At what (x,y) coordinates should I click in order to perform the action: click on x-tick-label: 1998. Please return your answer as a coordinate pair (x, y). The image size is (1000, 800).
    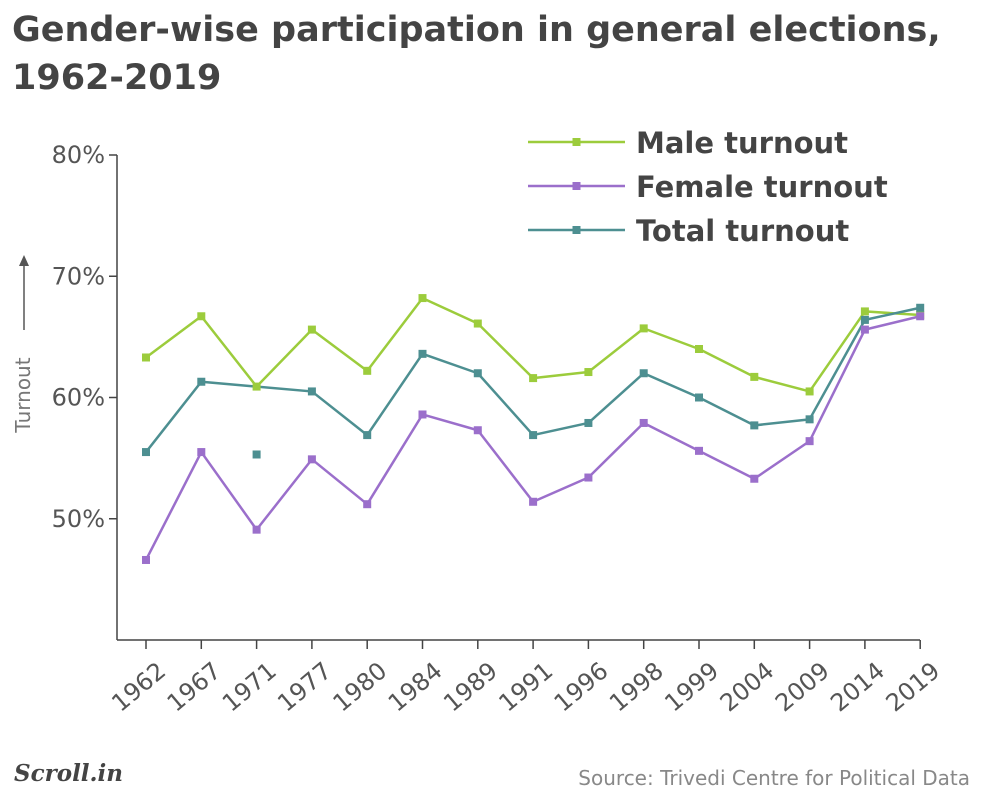
    Looking at the image, I should click on (636, 687).